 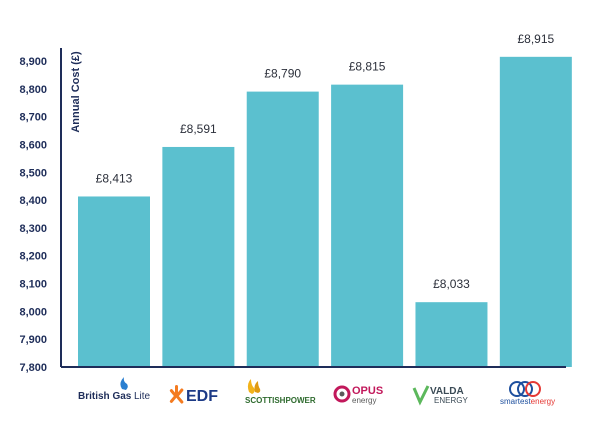 What do you see at coordinates (451, 400) in the screenshot?
I see `valda-logo-subtext: ENERGY` at bounding box center [451, 400].